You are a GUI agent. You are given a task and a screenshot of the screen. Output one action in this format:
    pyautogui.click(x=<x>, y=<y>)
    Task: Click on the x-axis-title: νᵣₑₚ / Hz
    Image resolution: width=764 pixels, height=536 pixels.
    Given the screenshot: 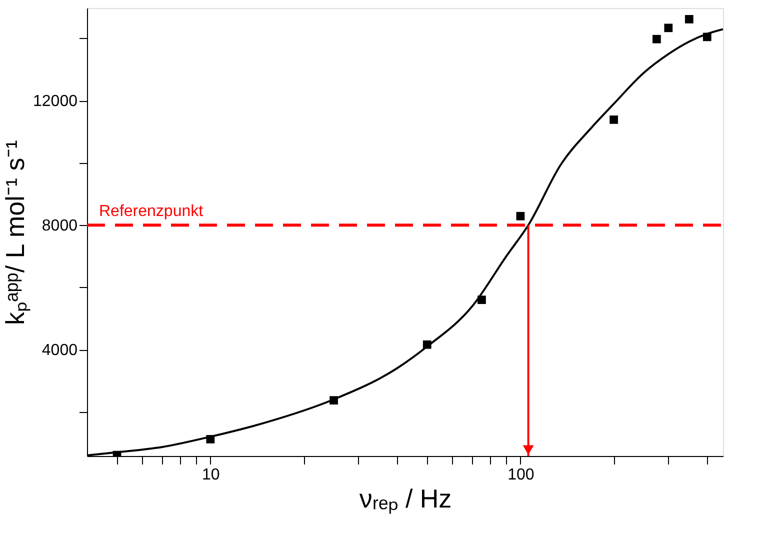 What is the action you would take?
    pyautogui.click(x=405, y=499)
    